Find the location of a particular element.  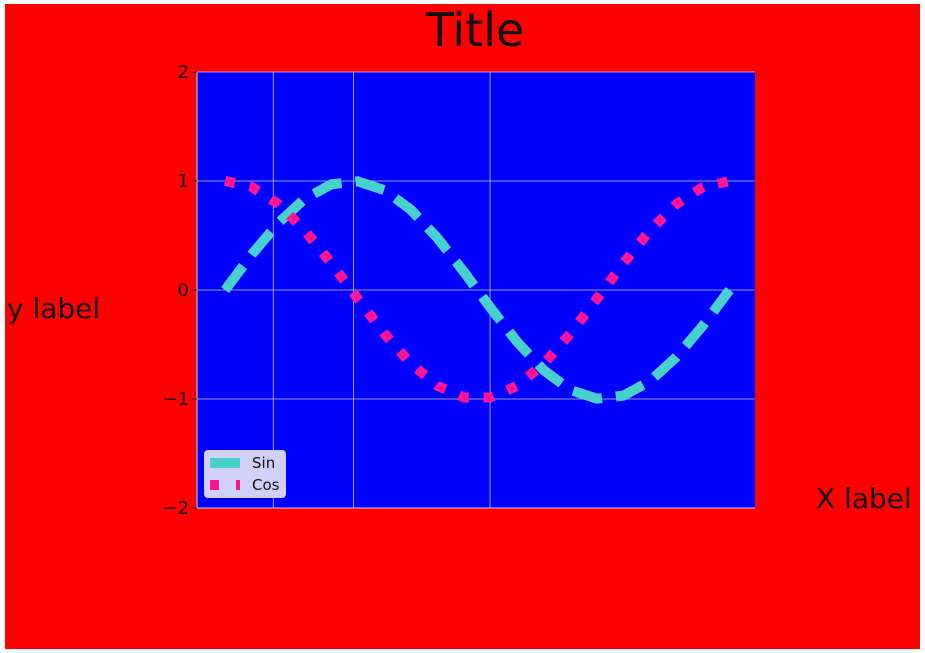

y-tick-label: −1 is located at coordinates (175, 399).